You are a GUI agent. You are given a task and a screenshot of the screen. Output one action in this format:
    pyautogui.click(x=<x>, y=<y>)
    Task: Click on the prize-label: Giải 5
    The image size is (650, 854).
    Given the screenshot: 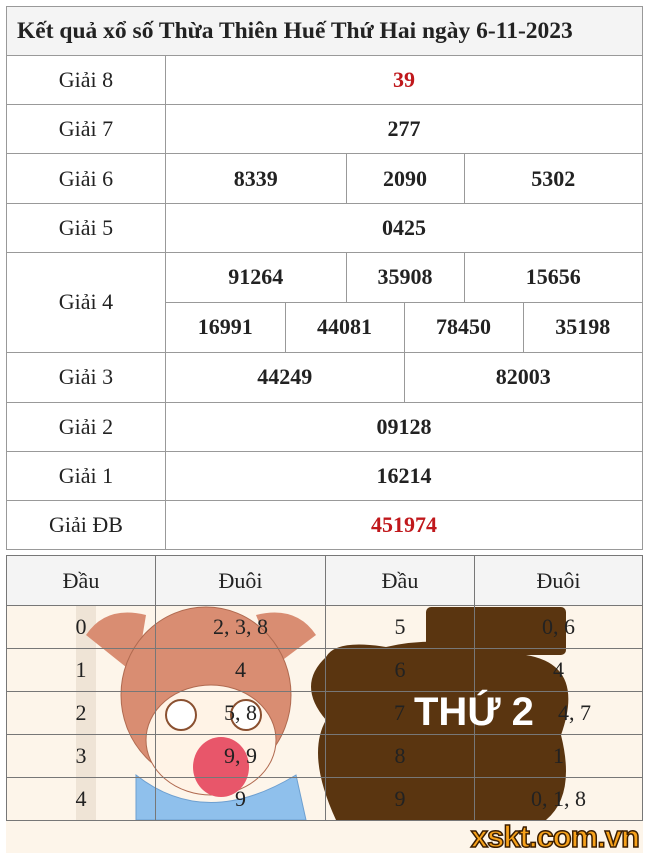 What is the action you would take?
    pyautogui.click(x=86, y=228)
    